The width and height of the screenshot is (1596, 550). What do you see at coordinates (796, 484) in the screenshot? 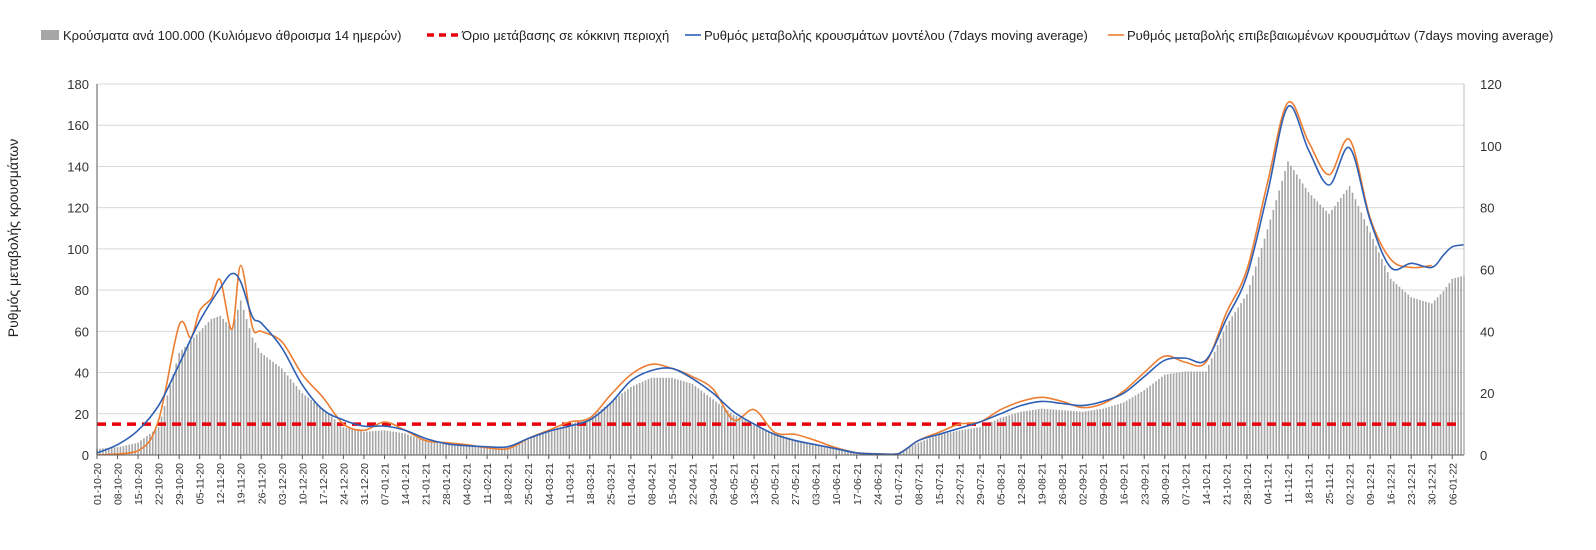
I see `x-tick-label: 27-05-21` at bounding box center [796, 484].